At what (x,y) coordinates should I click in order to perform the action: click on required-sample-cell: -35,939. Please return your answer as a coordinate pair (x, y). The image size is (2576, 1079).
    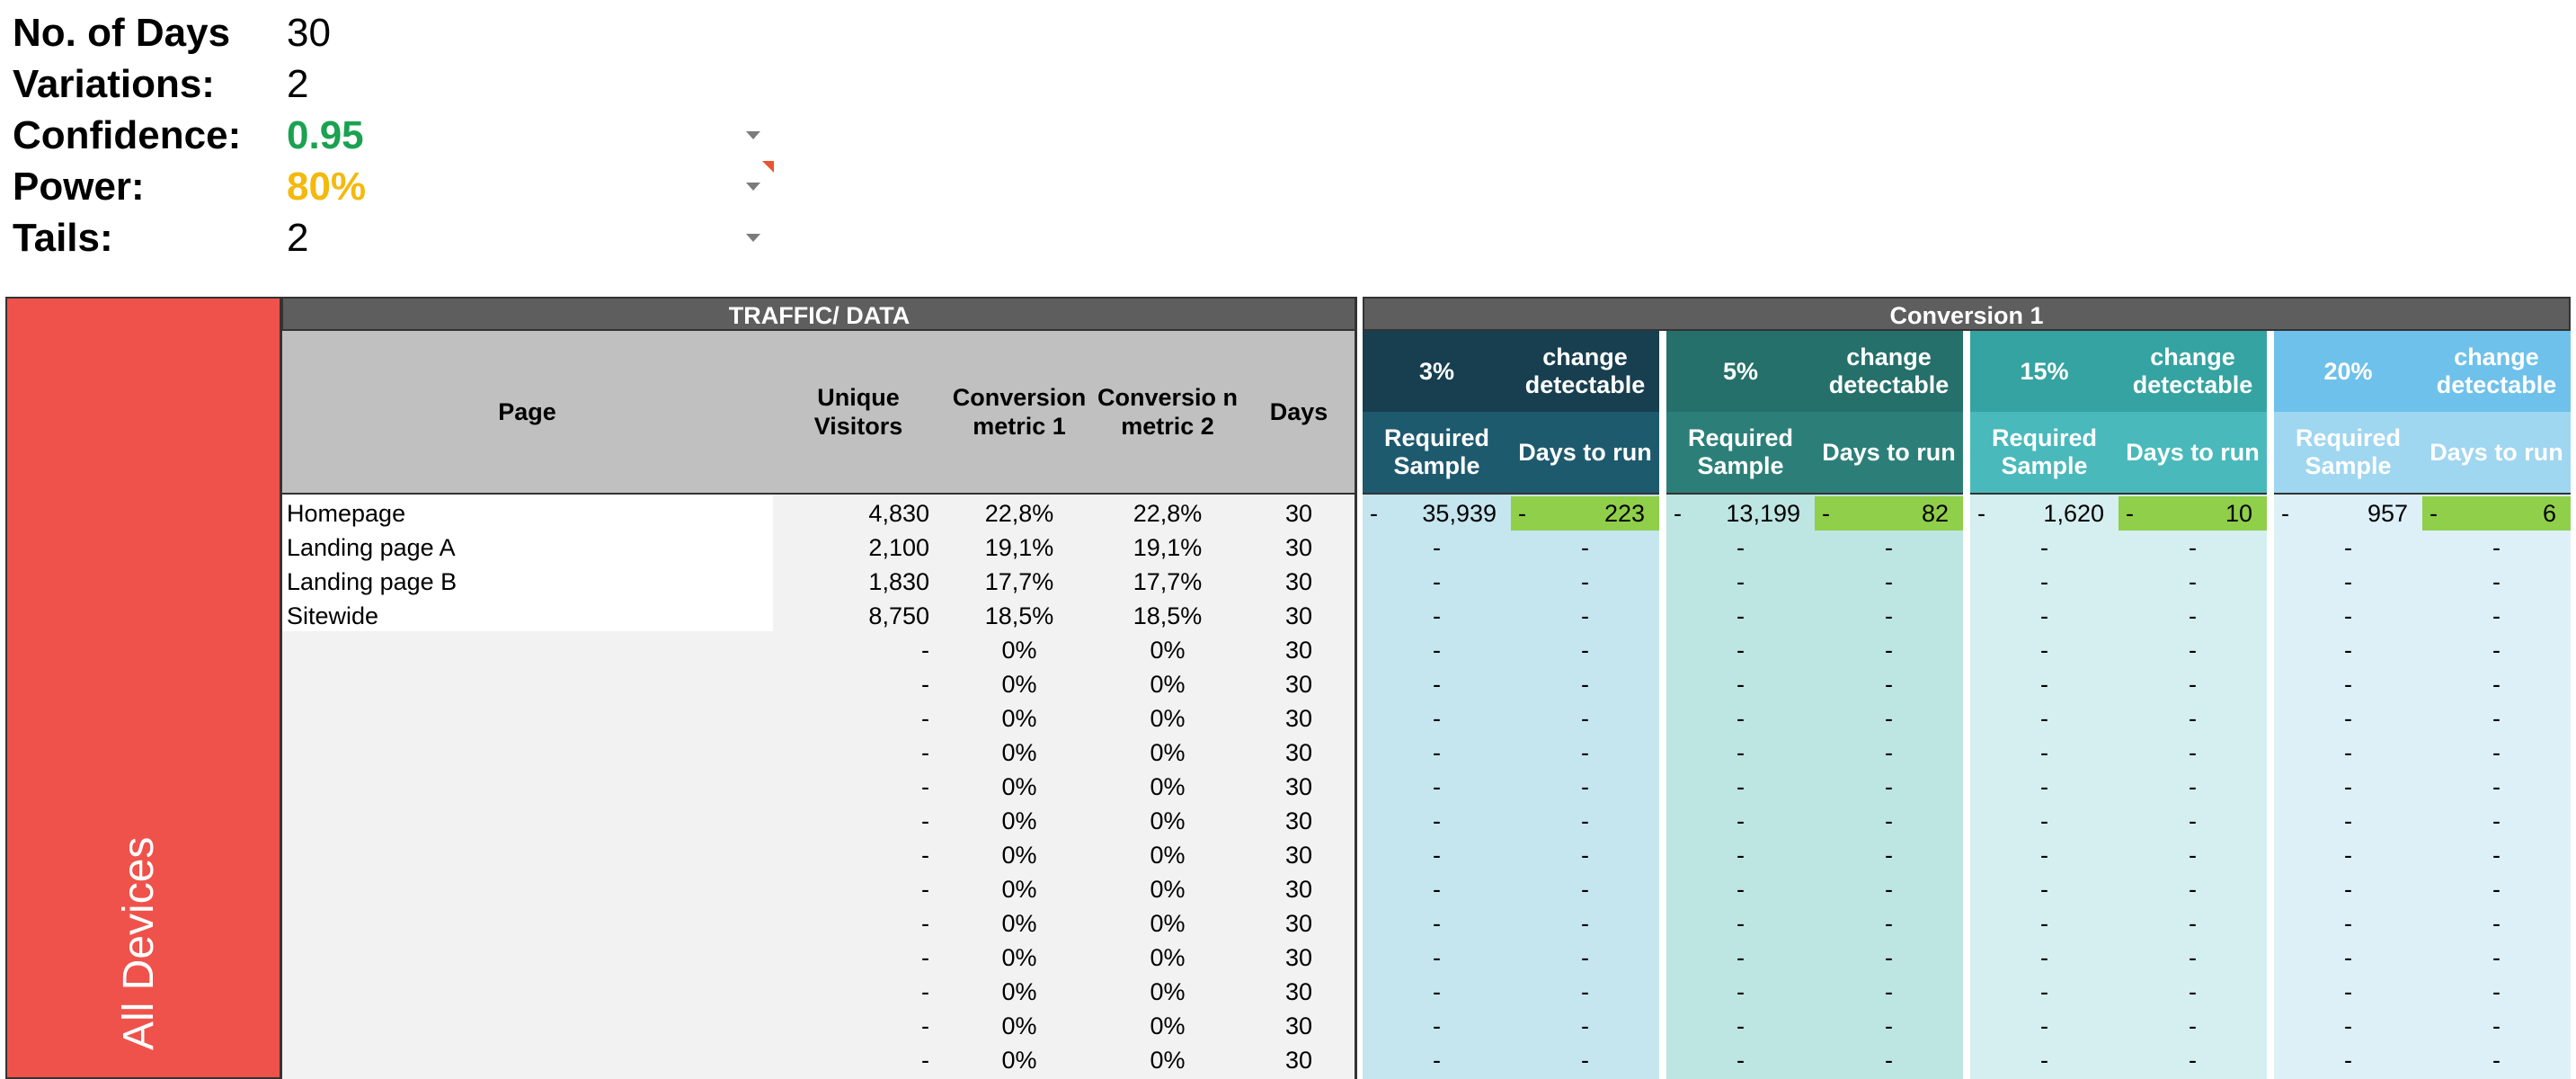
    Looking at the image, I should click on (1437, 513).